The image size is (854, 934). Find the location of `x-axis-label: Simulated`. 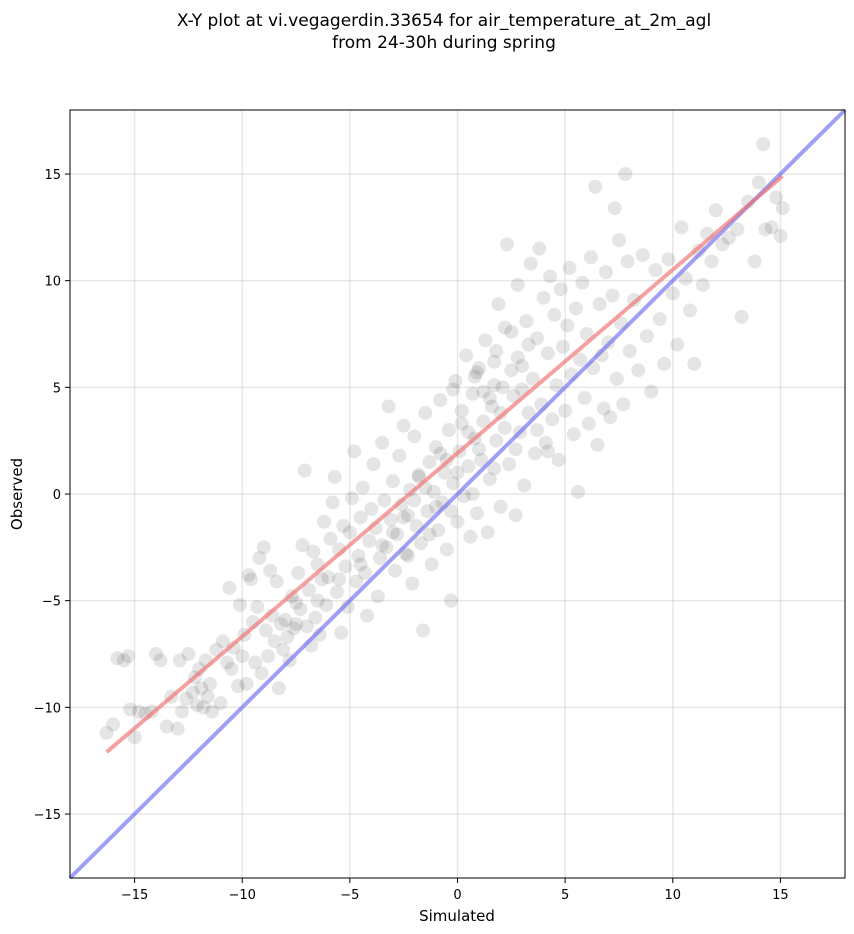

x-axis-label: Simulated is located at coordinates (457, 916).